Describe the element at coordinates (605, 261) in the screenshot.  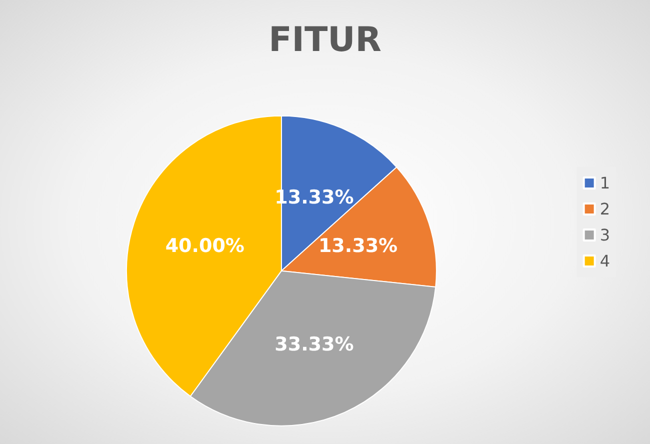
I see `legend-label: 4` at that location.